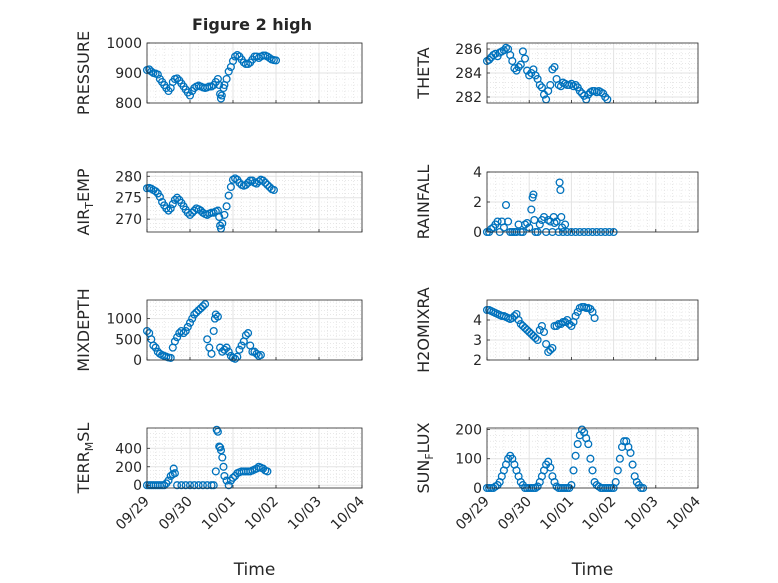 The height and width of the screenshot is (583, 778). Describe the element at coordinates (83, 73) in the screenshot. I see `y-axis-label: PRESSURE` at that location.